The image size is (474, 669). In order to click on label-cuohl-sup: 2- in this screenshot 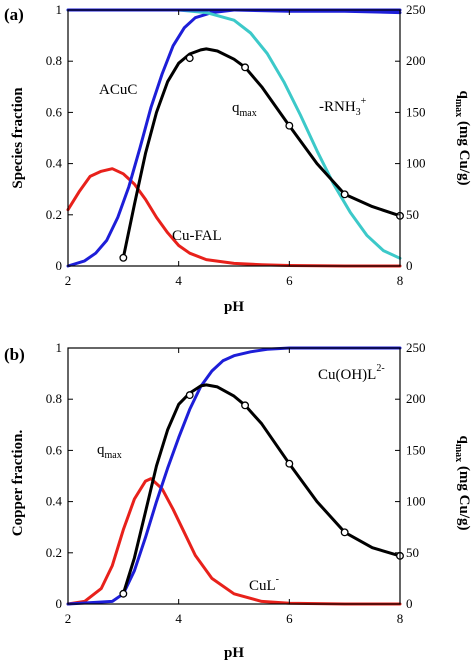, I will do `click(380, 368)`.